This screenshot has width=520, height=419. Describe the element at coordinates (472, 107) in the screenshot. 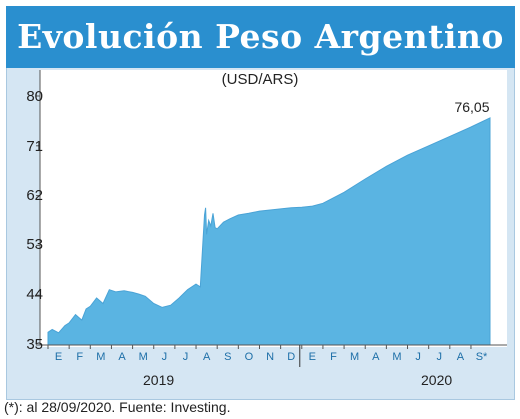

I see `end-value-label: 76,05` at that location.